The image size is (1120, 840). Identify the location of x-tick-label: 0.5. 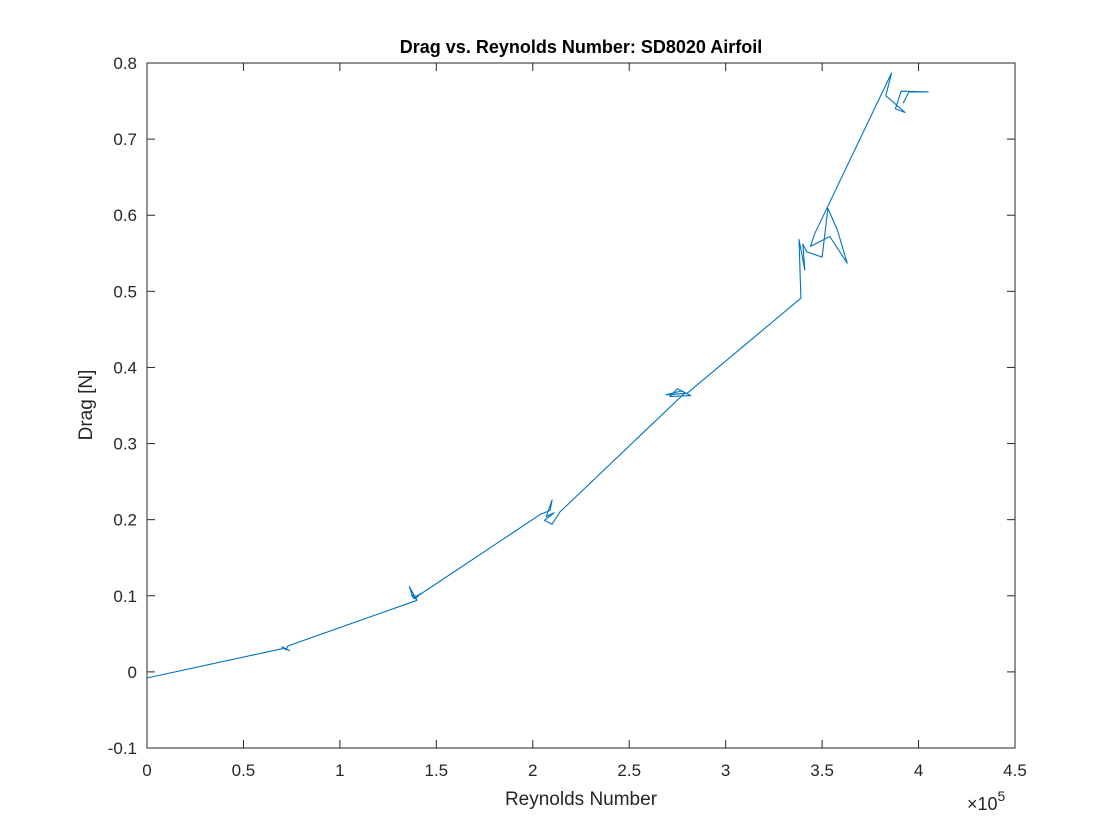
(244, 770).